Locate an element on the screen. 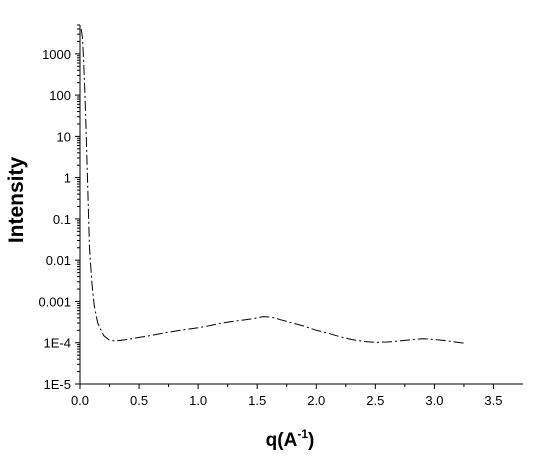  x-tick-label: 0.0 is located at coordinates (80, 400).